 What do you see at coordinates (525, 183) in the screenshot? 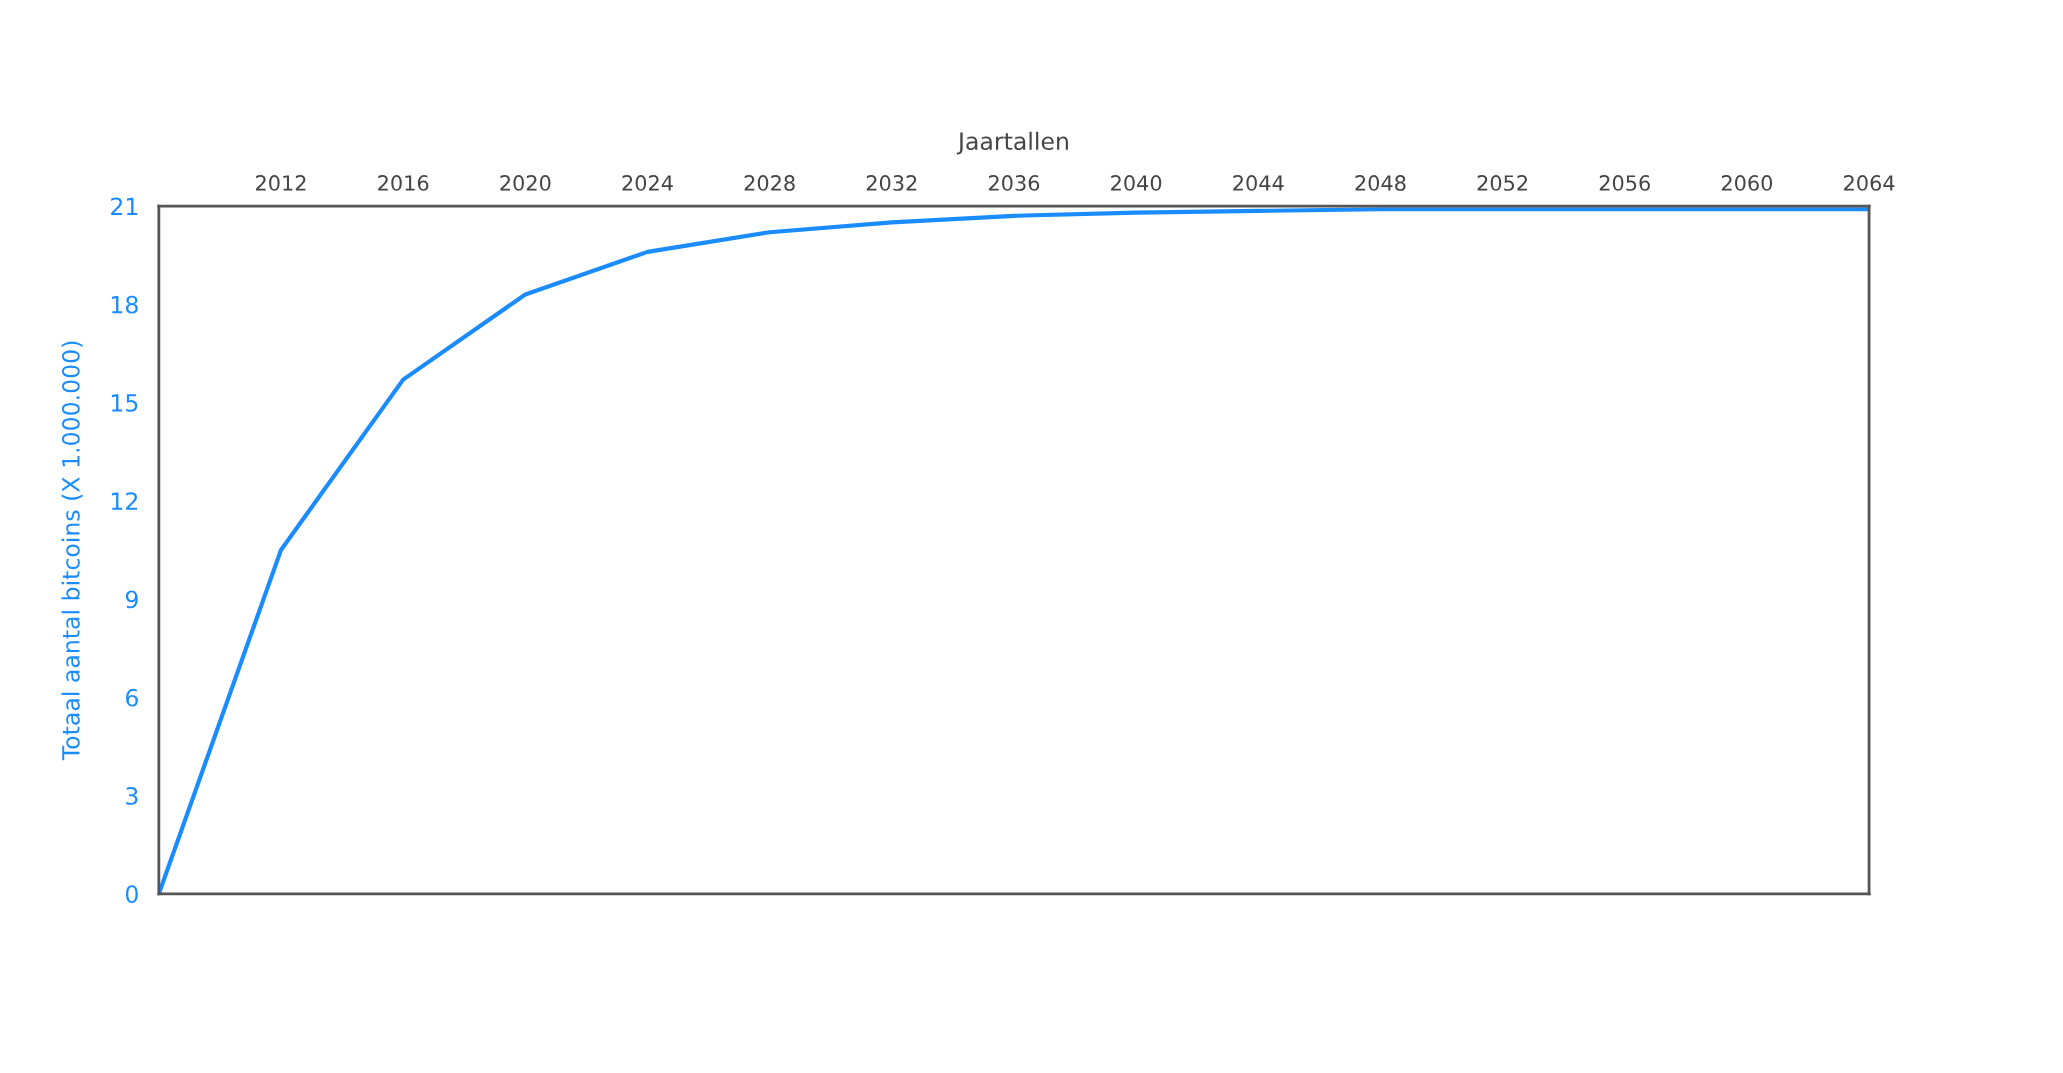
I see `x-tick-label: 2020` at bounding box center [525, 183].